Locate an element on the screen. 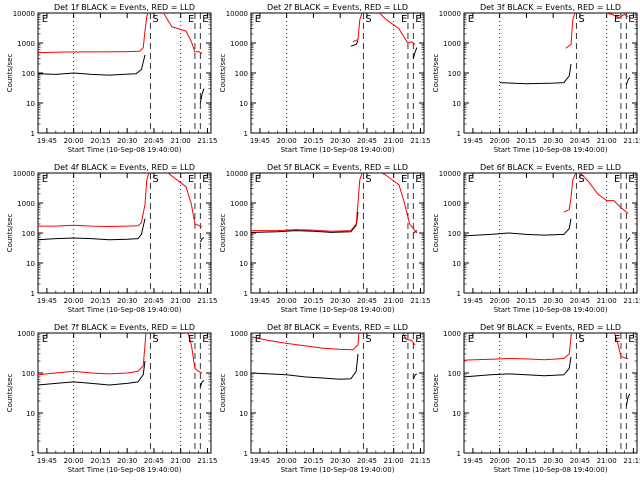 This screenshot has width=640, height=480. chart-title: Det 5f BLACK = Events, RED = LLD is located at coordinates (337, 167).